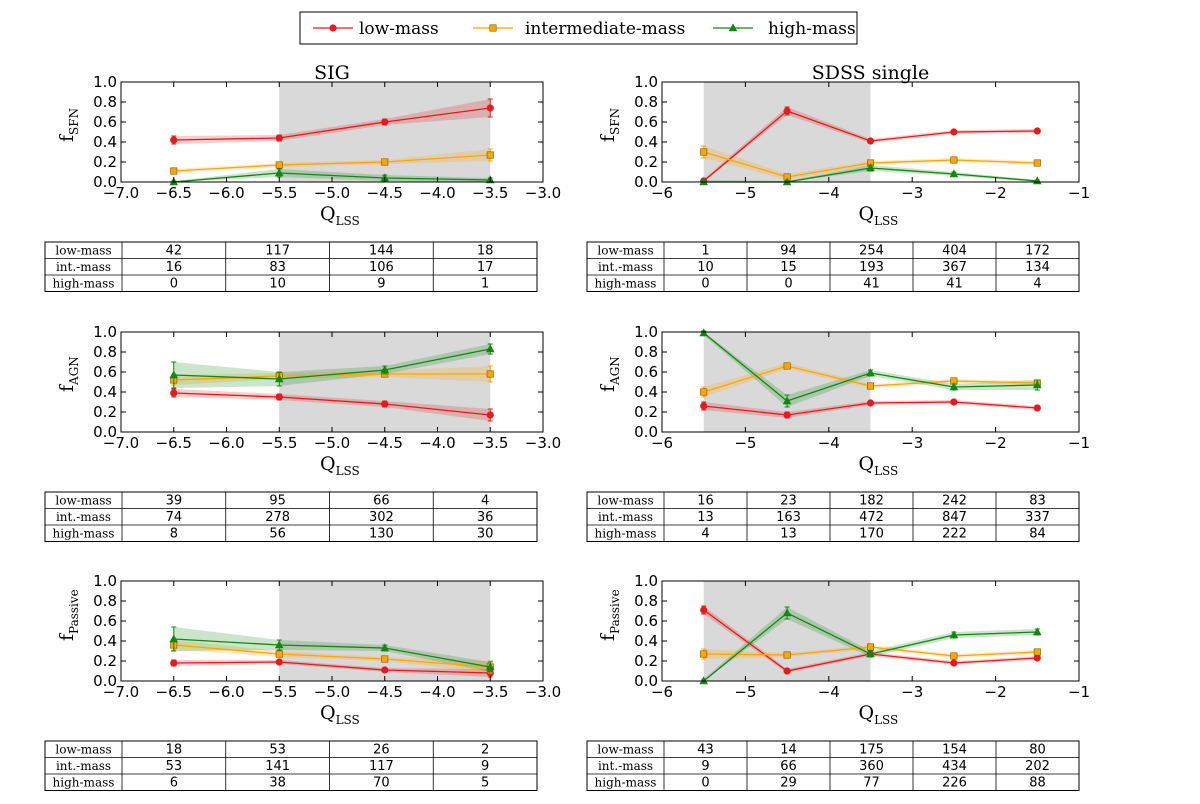  What do you see at coordinates (68, 374) in the screenshot?
I see `y-axis-title: fAGN` at bounding box center [68, 374].